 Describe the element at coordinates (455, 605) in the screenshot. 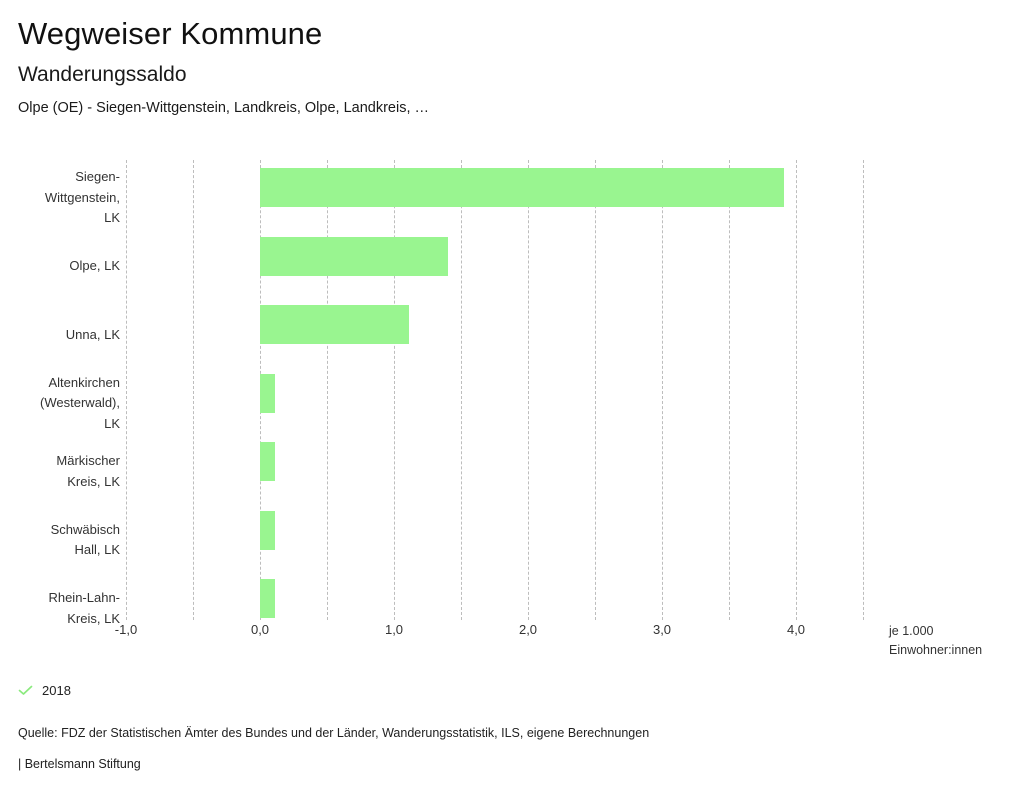

I see `bar-row: Rhein-Lahn- Kreis, LK` at that location.